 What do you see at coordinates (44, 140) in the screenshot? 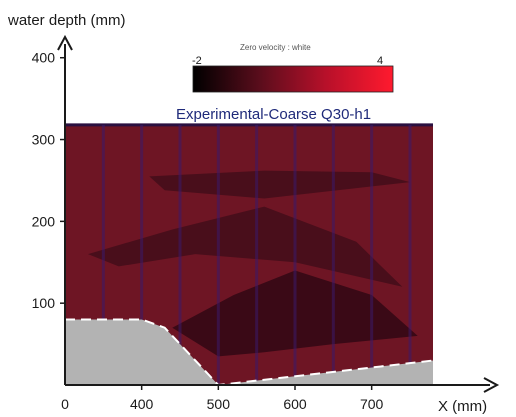
I see `y-tick-label: 300` at bounding box center [44, 140].